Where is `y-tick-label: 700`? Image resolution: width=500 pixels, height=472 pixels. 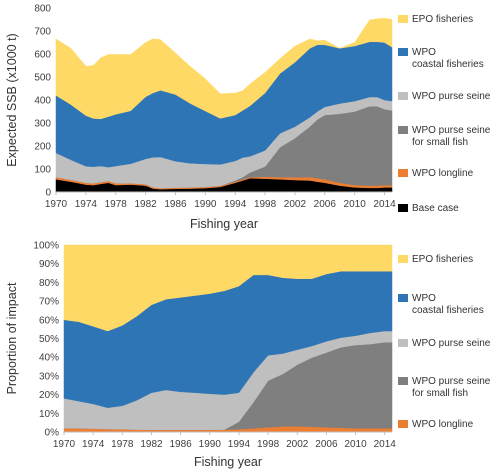 y-tick-label: 700 is located at coordinates (42, 32).